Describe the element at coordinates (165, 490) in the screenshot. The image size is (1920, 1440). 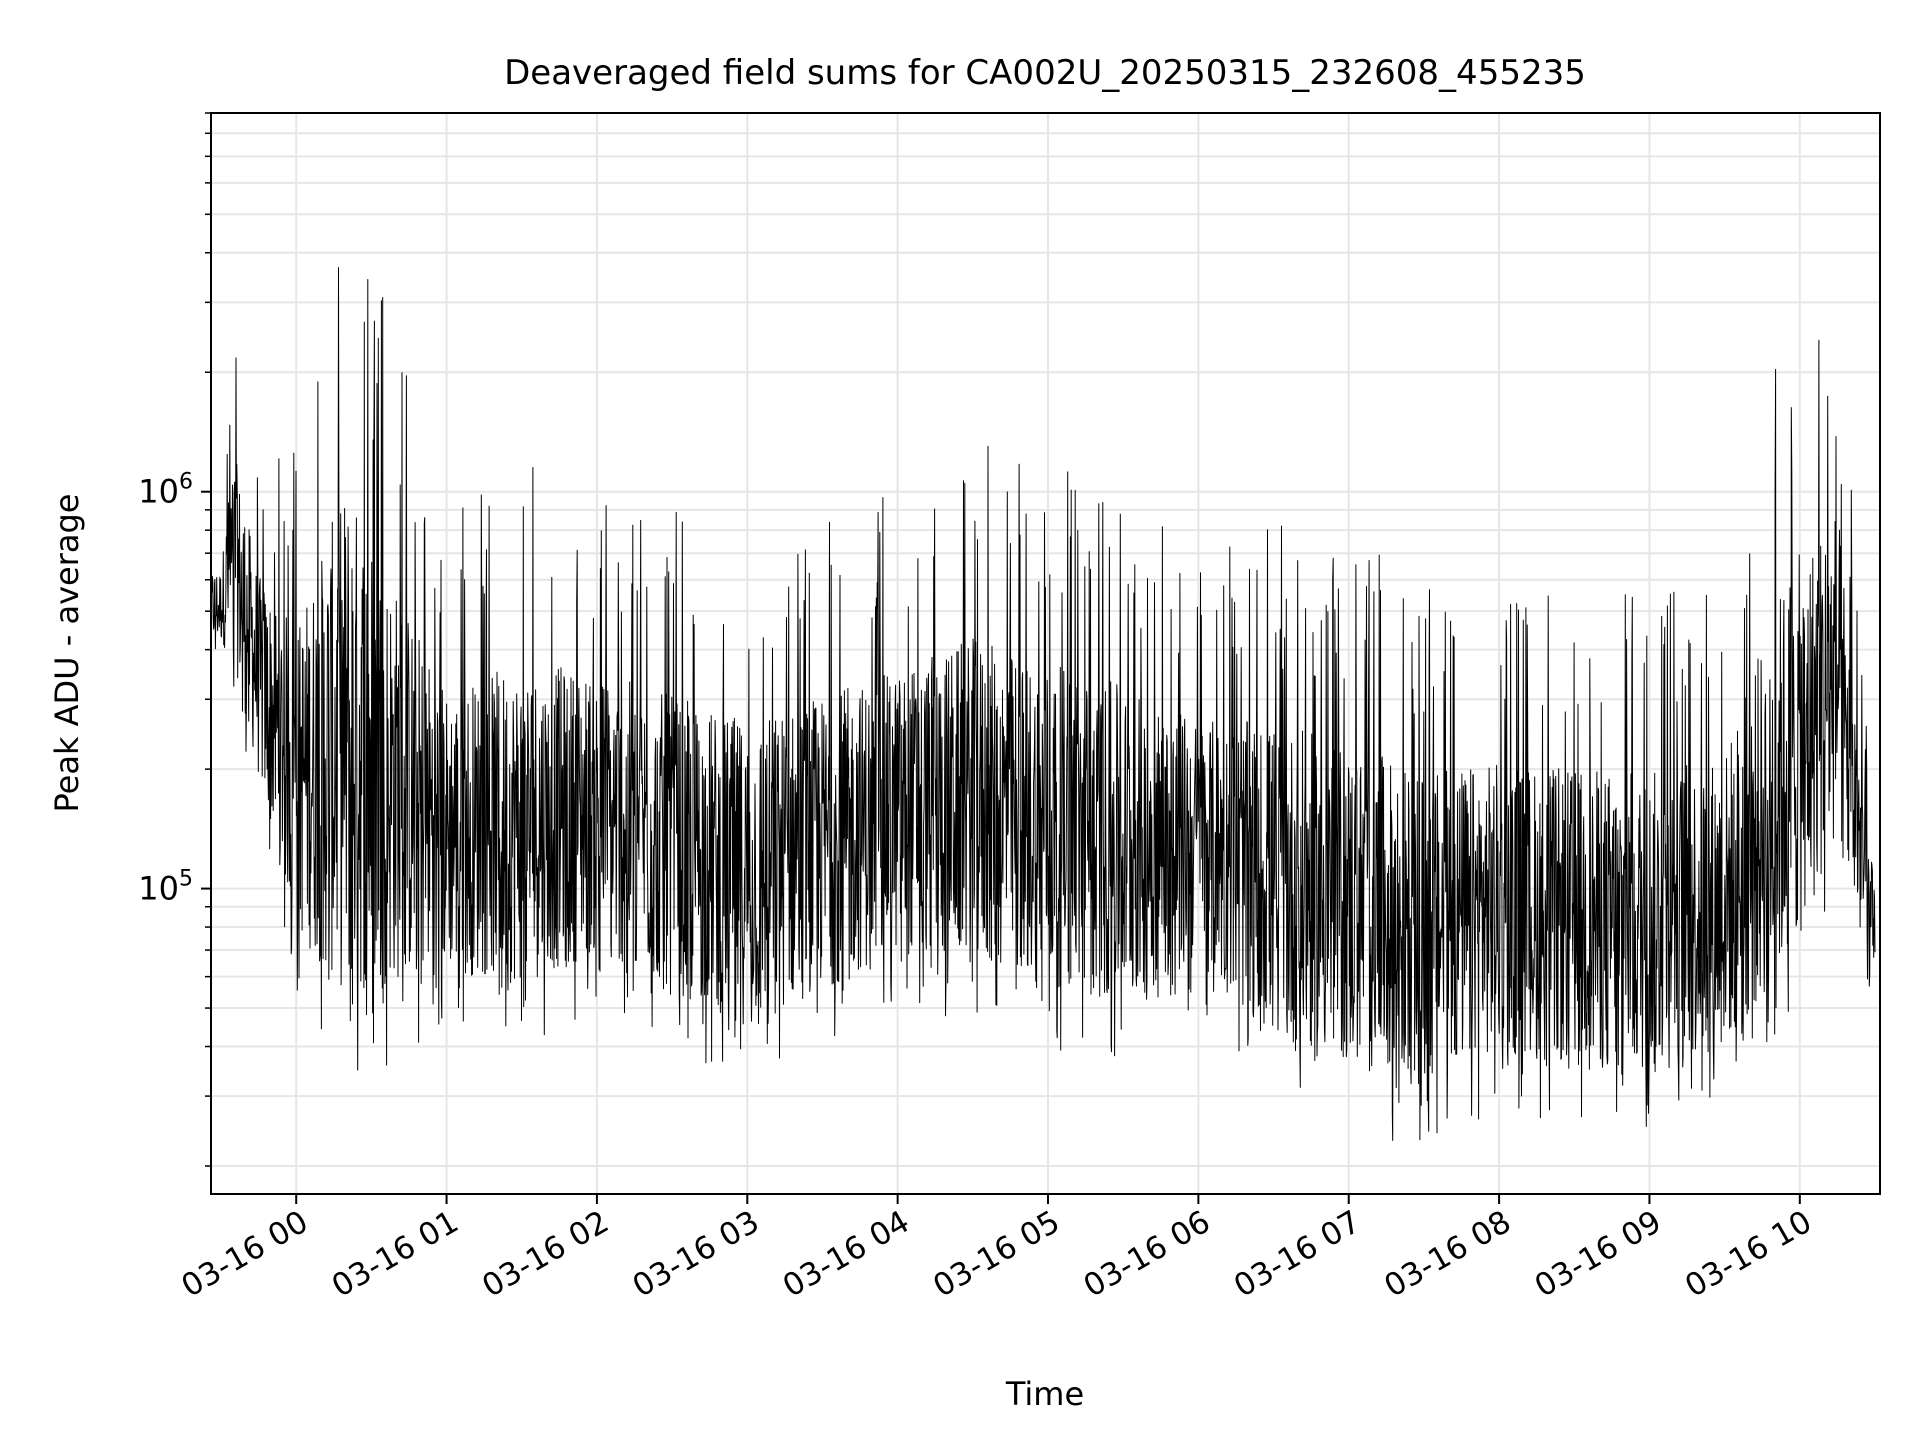
I see `y-tick-label: 106` at that location.